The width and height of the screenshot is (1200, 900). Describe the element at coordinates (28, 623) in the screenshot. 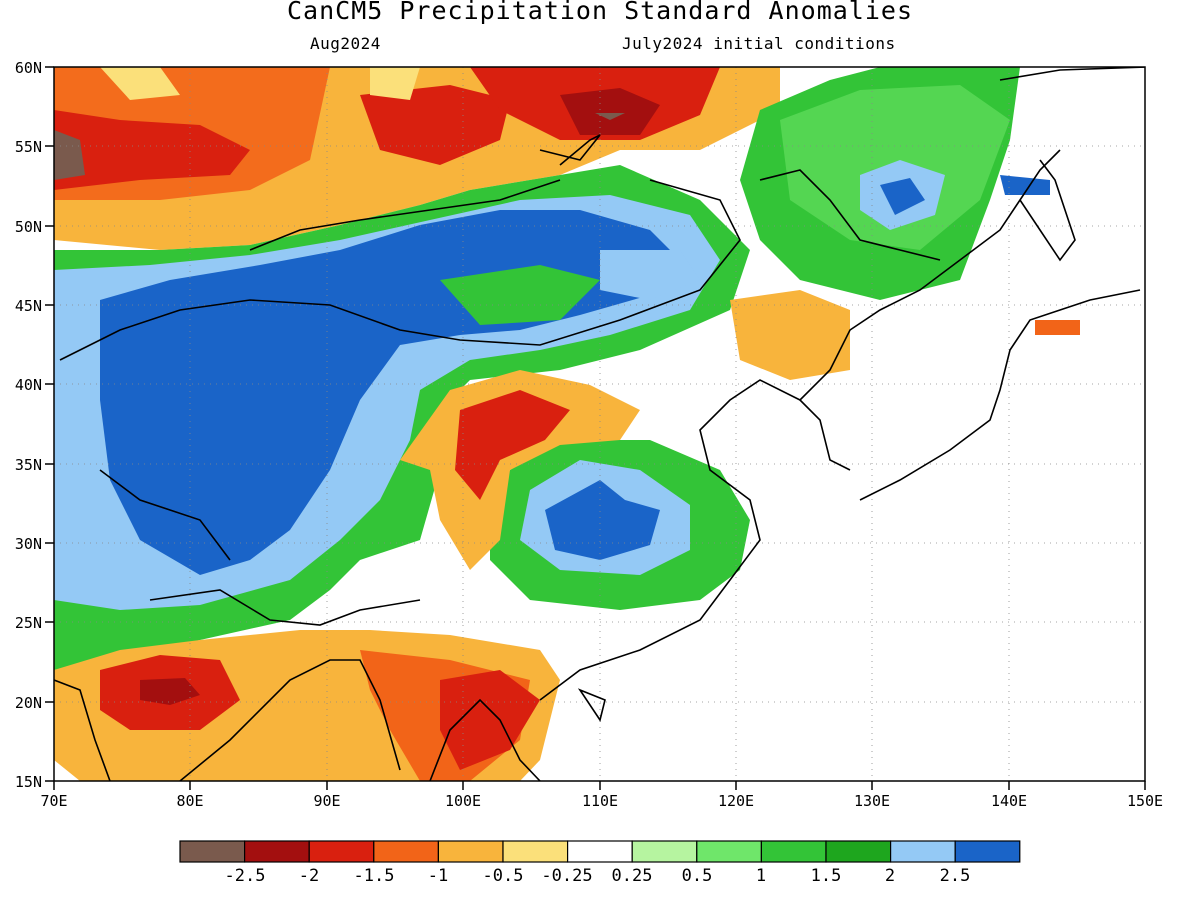

I see `lat-label: 25N` at that location.